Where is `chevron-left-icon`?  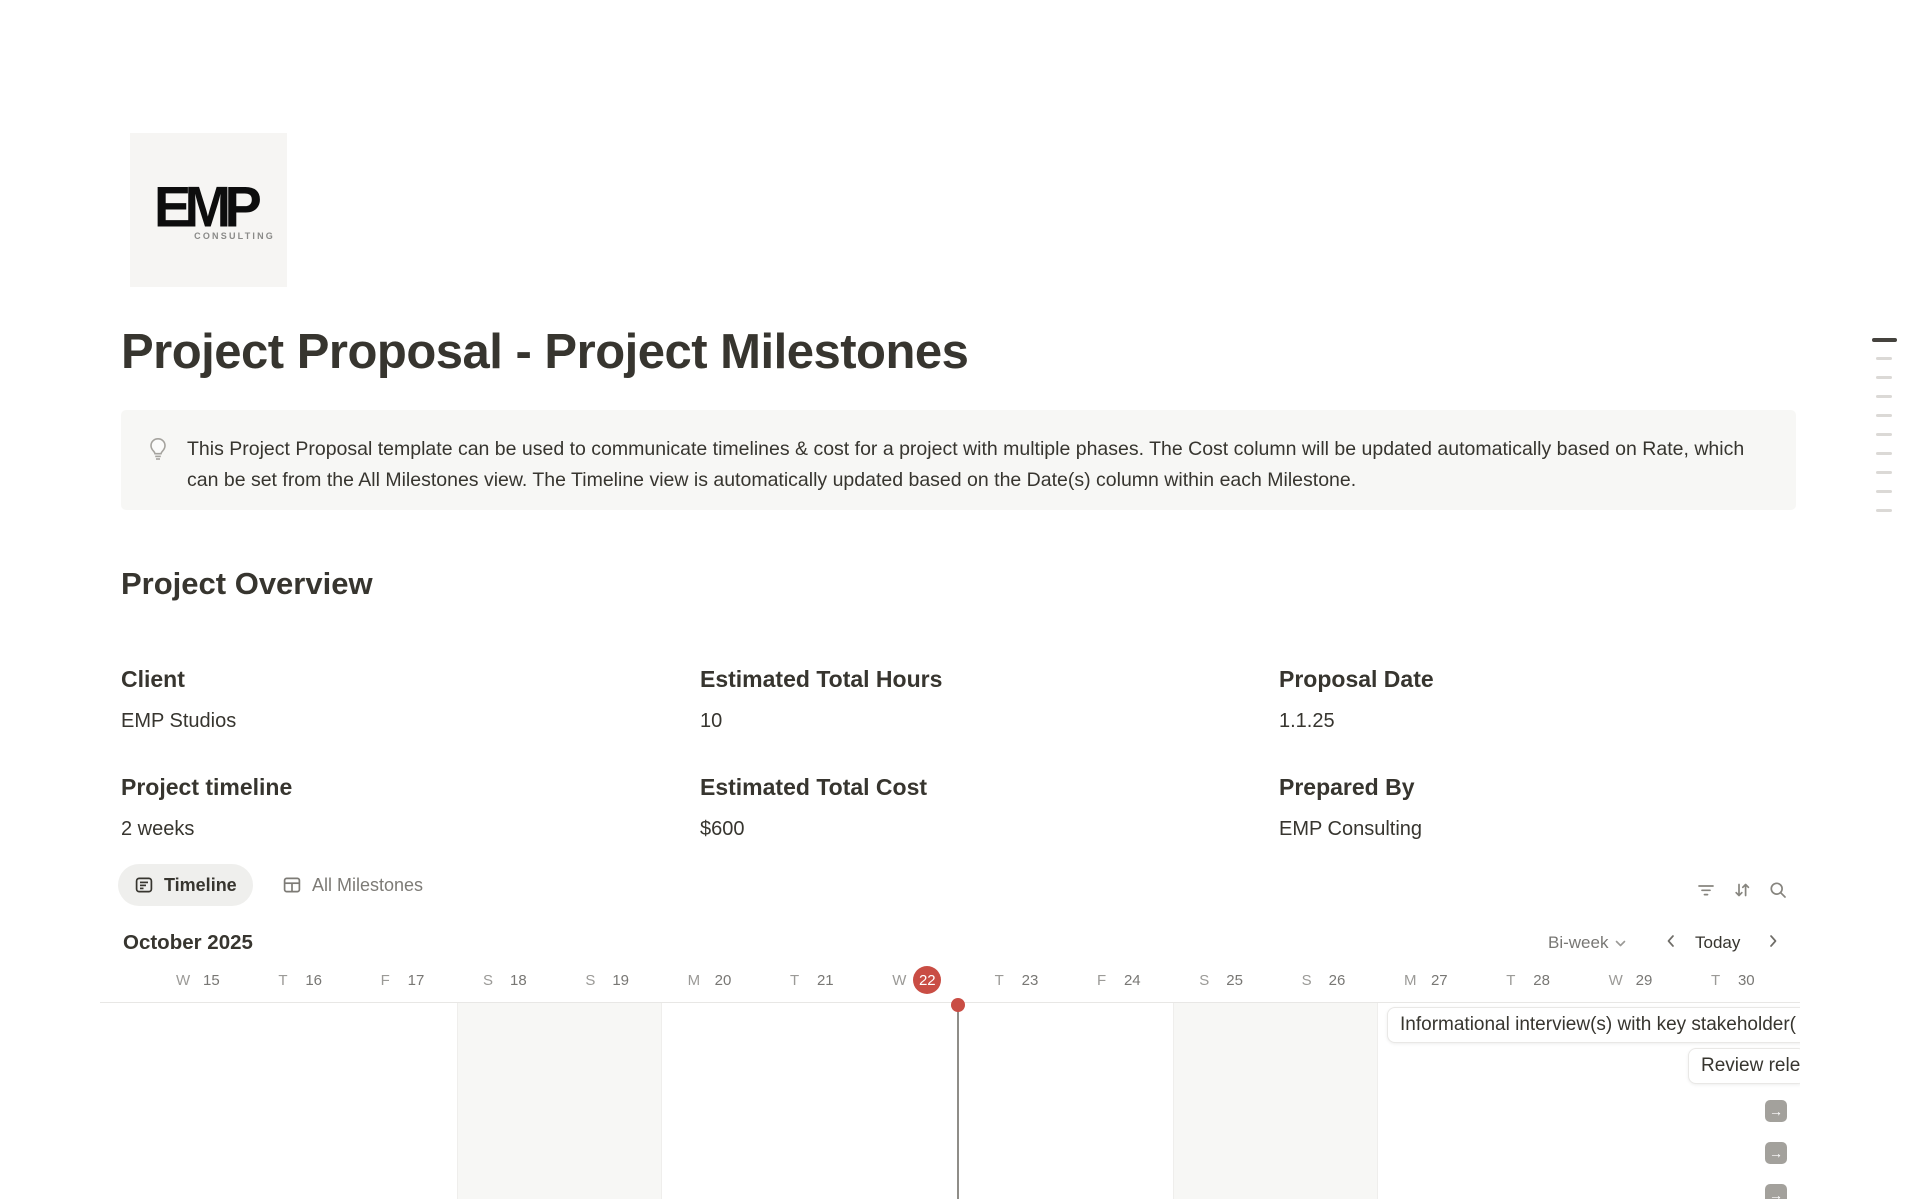
chevron-left-icon is located at coordinates (1671, 941).